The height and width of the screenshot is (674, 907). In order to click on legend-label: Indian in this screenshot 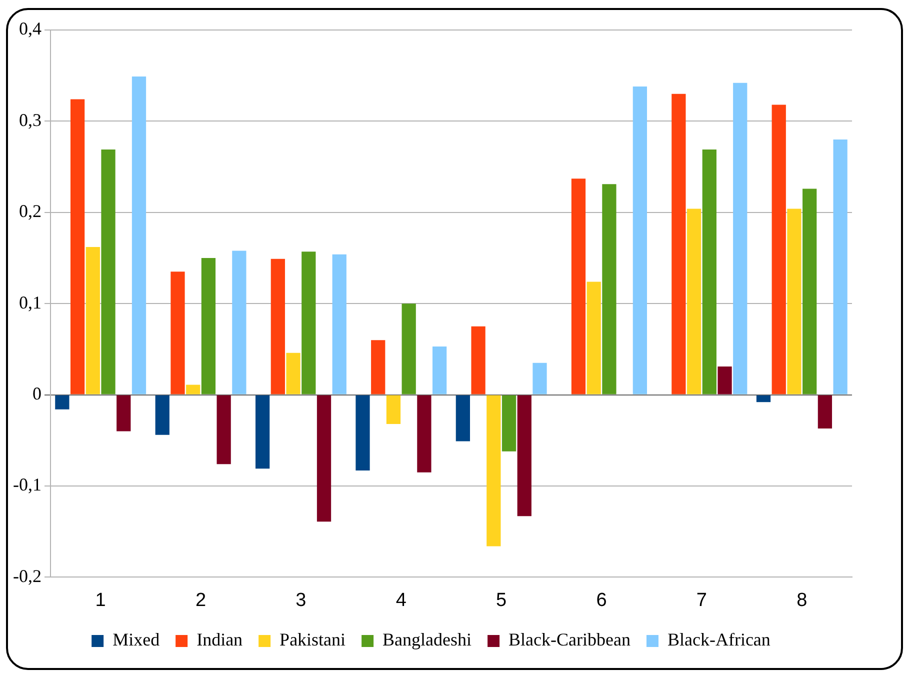, I will do `click(219, 640)`.